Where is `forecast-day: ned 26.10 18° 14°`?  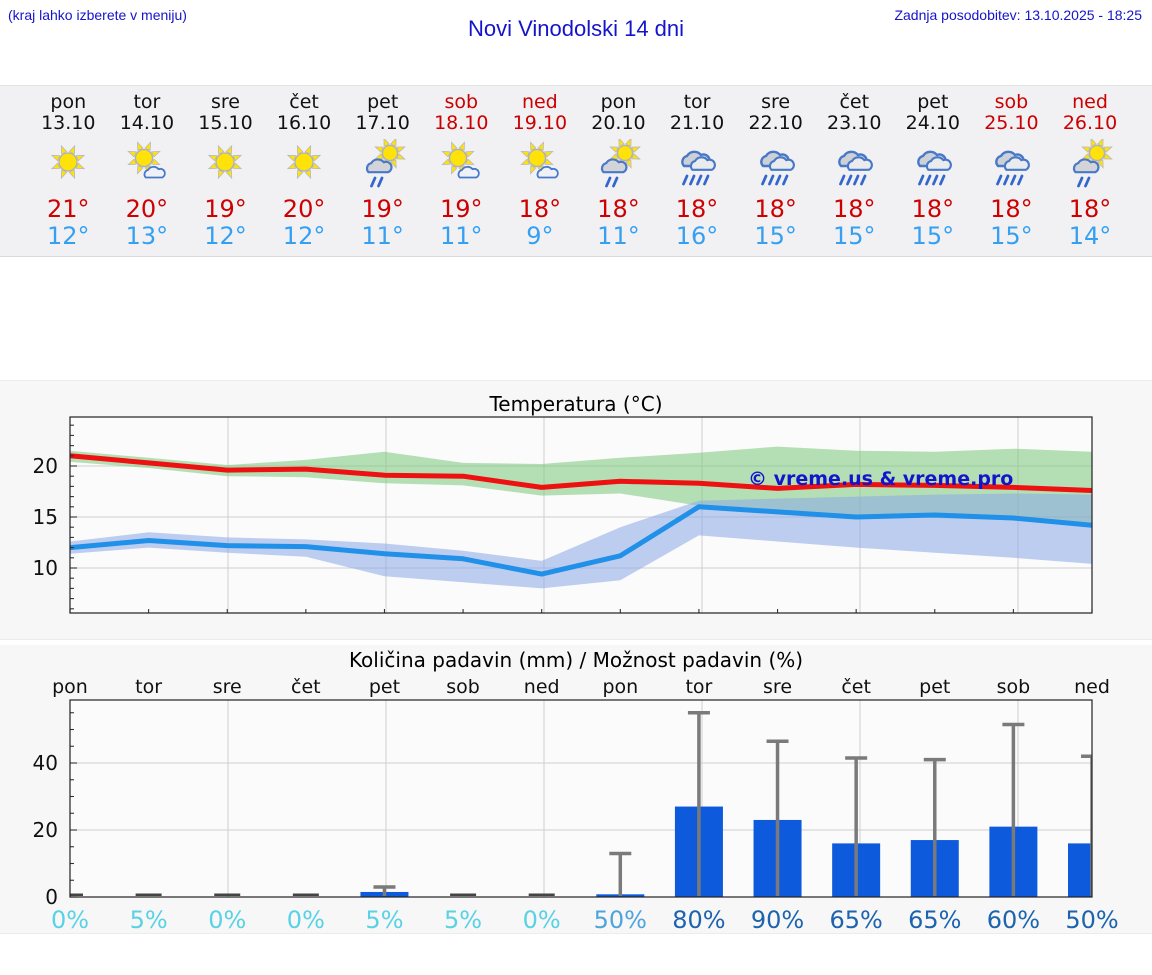
forecast-day: ned 26.10 18° 14° is located at coordinates (1090, 168).